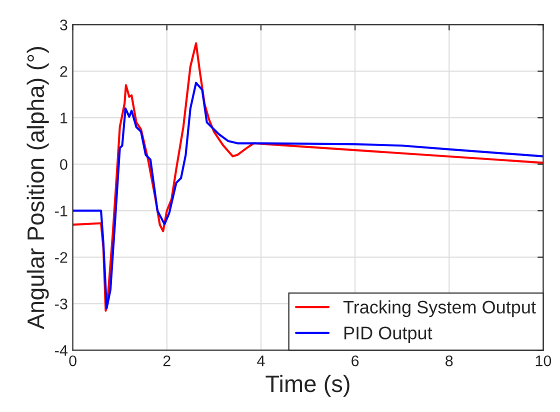  I want to click on y-axis-title: Angular Position (alpha) (°), so click(37, 188).